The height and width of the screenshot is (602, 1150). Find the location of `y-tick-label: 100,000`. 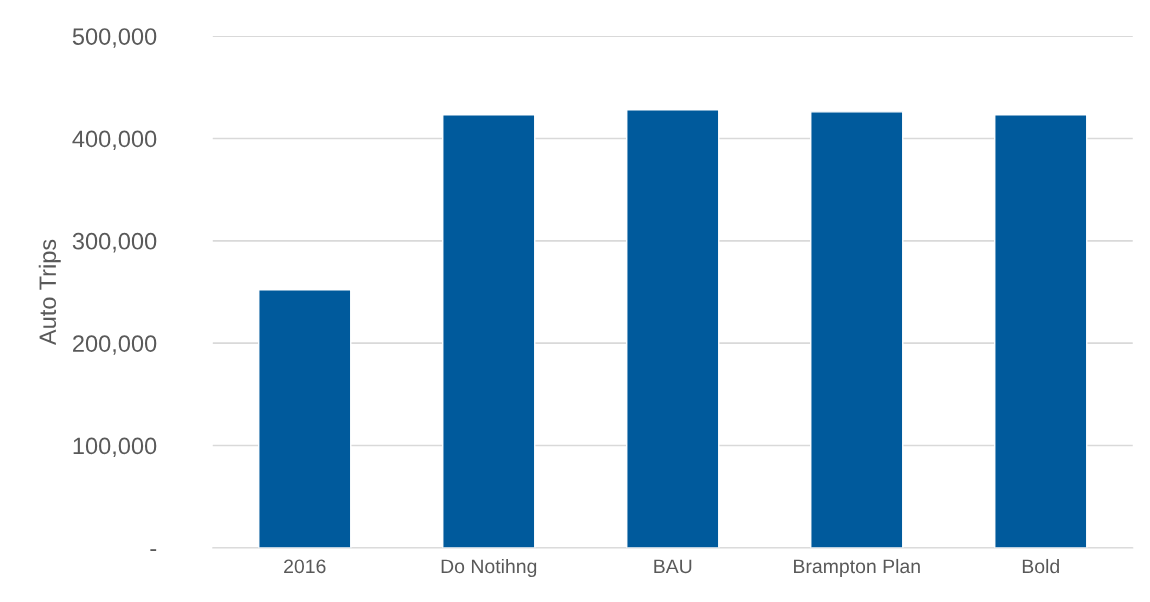

y-tick-label: 100,000 is located at coordinates (115, 447).